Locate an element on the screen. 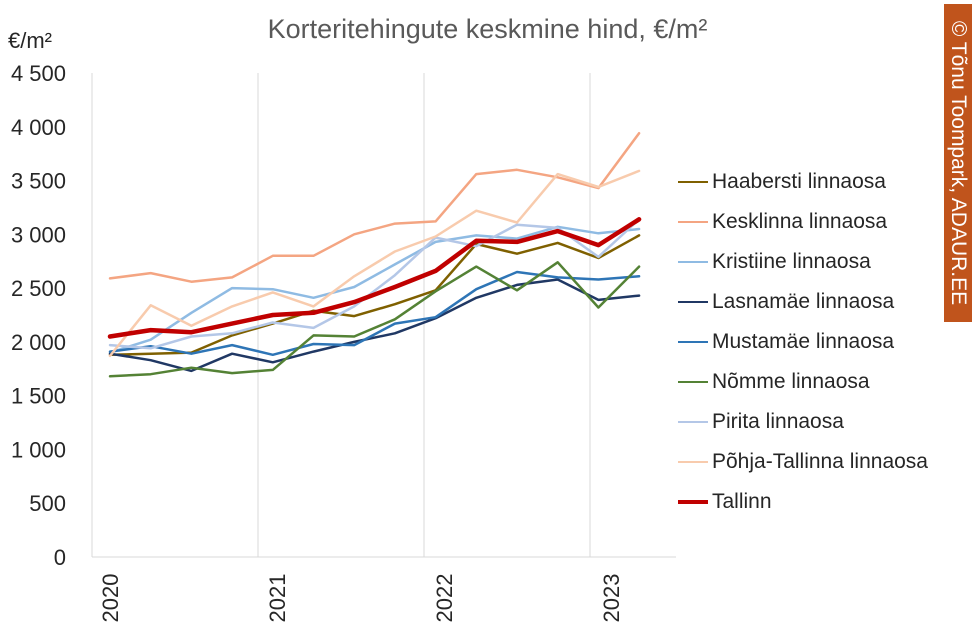  legend-item: Haabersti linnaosa is located at coordinates (803, 182).